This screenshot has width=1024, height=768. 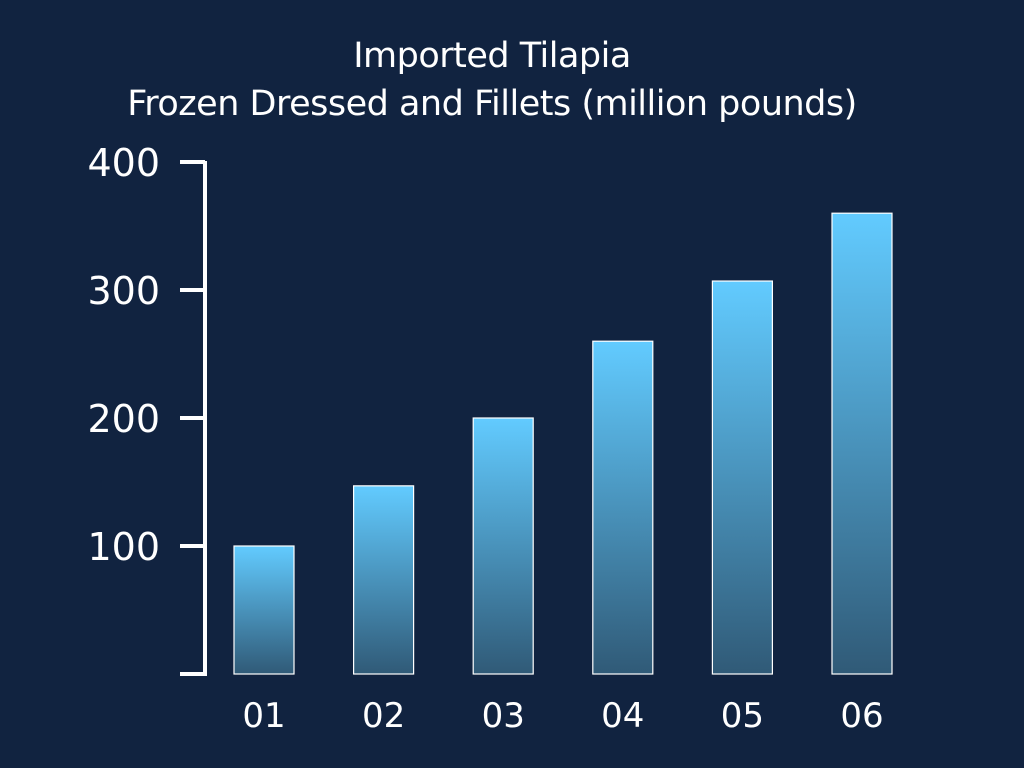 What do you see at coordinates (622, 716) in the screenshot?
I see `x-category-label: 04` at bounding box center [622, 716].